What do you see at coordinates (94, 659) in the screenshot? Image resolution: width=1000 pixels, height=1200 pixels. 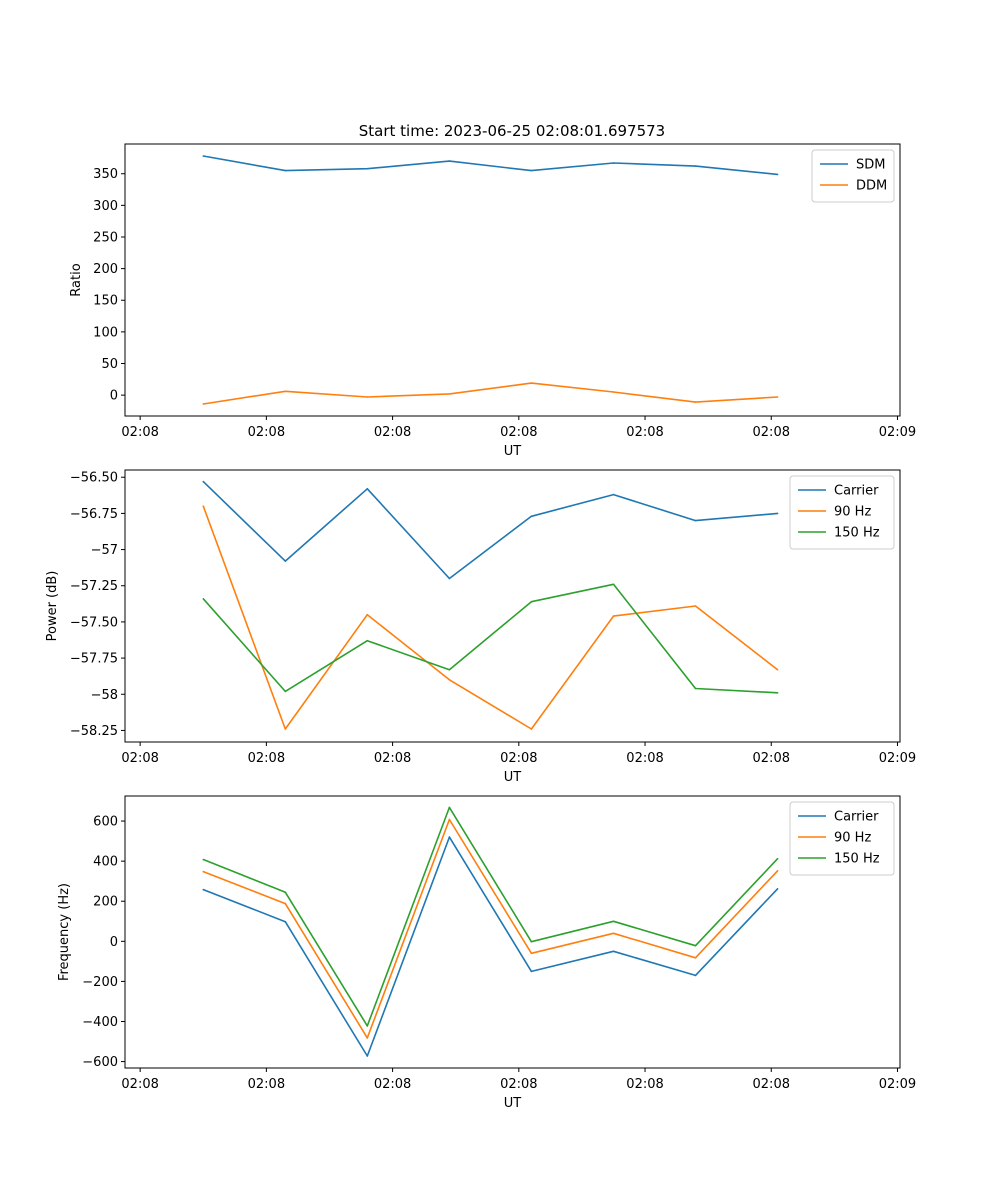 I see `y-tick-label: −57.75` at bounding box center [94, 659].